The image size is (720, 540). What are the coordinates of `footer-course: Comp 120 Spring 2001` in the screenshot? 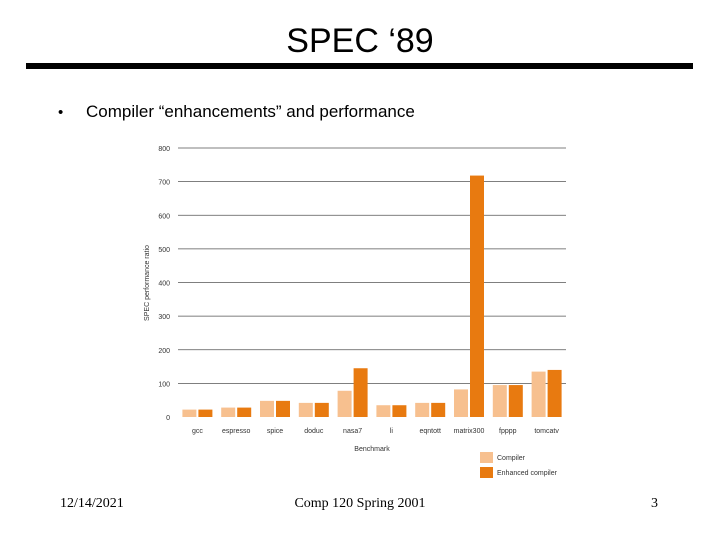 It's located at (360, 503).